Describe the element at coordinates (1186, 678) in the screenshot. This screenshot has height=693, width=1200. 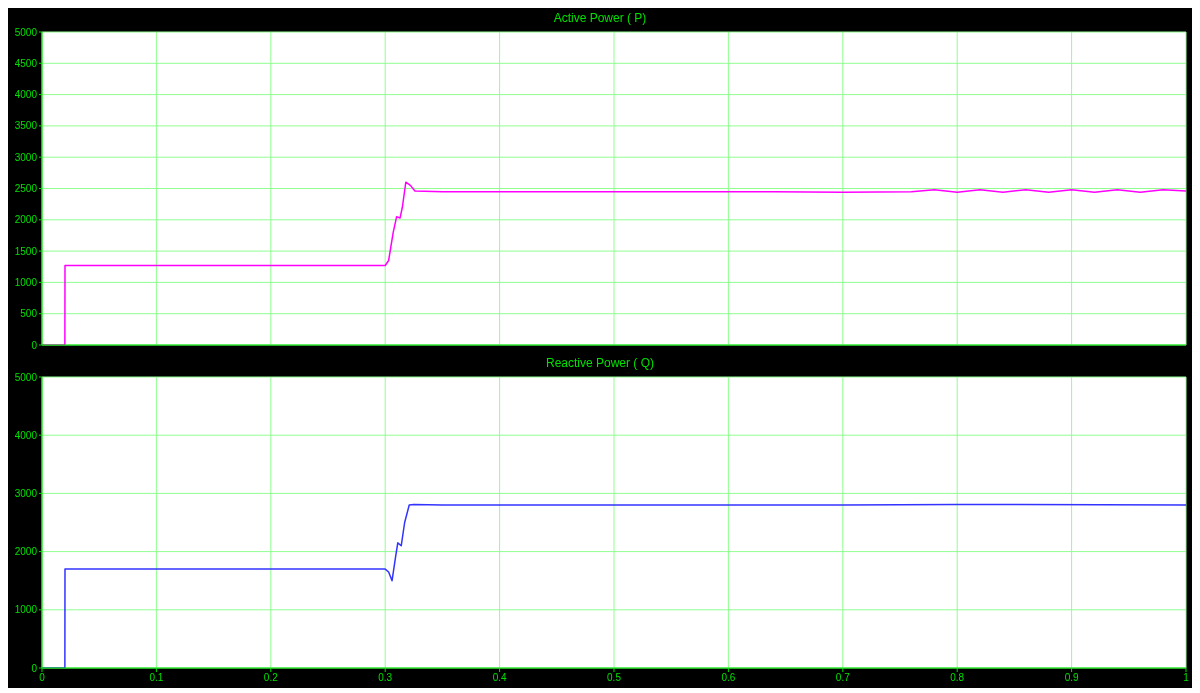
I see `x-tick-label: 1` at that location.